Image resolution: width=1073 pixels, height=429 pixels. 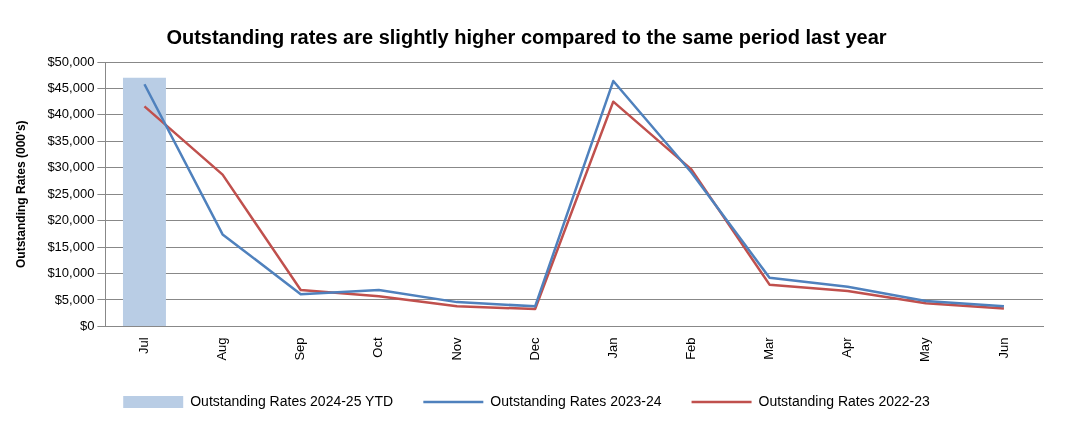 What do you see at coordinates (769, 348) in the screenshot?
I see `x-tick-label: Mar` at bounding box center [769, 348].